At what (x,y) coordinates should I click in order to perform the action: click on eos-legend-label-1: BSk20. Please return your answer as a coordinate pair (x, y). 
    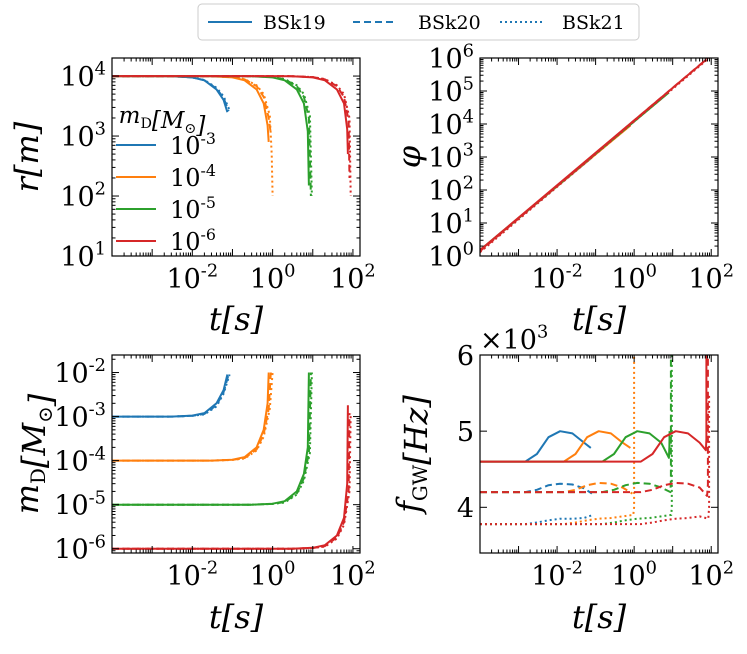
    Looking at the image, I should click on (449, 23).